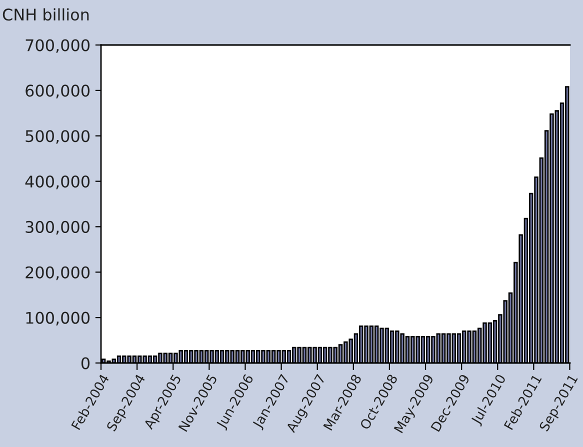  I want to click on y-tick-label: 500,000, so click(58, 137).